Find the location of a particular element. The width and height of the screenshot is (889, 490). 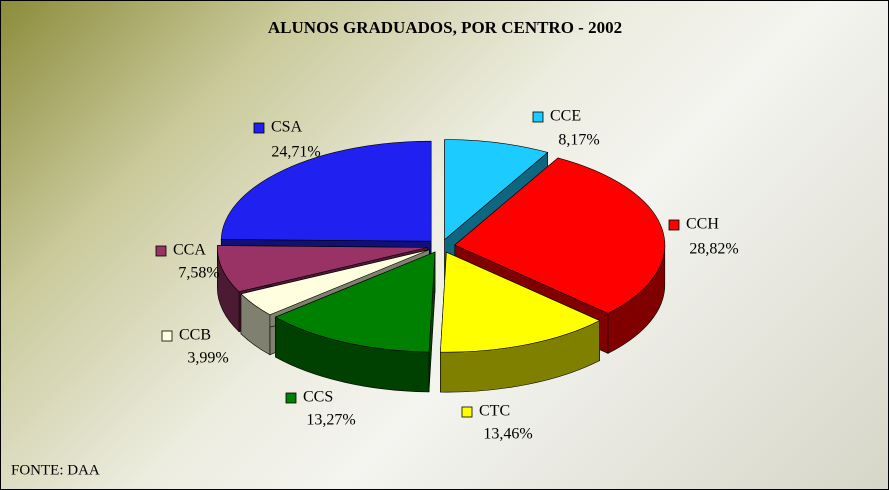

category-label: CCE is located at coordinates (565, 116).